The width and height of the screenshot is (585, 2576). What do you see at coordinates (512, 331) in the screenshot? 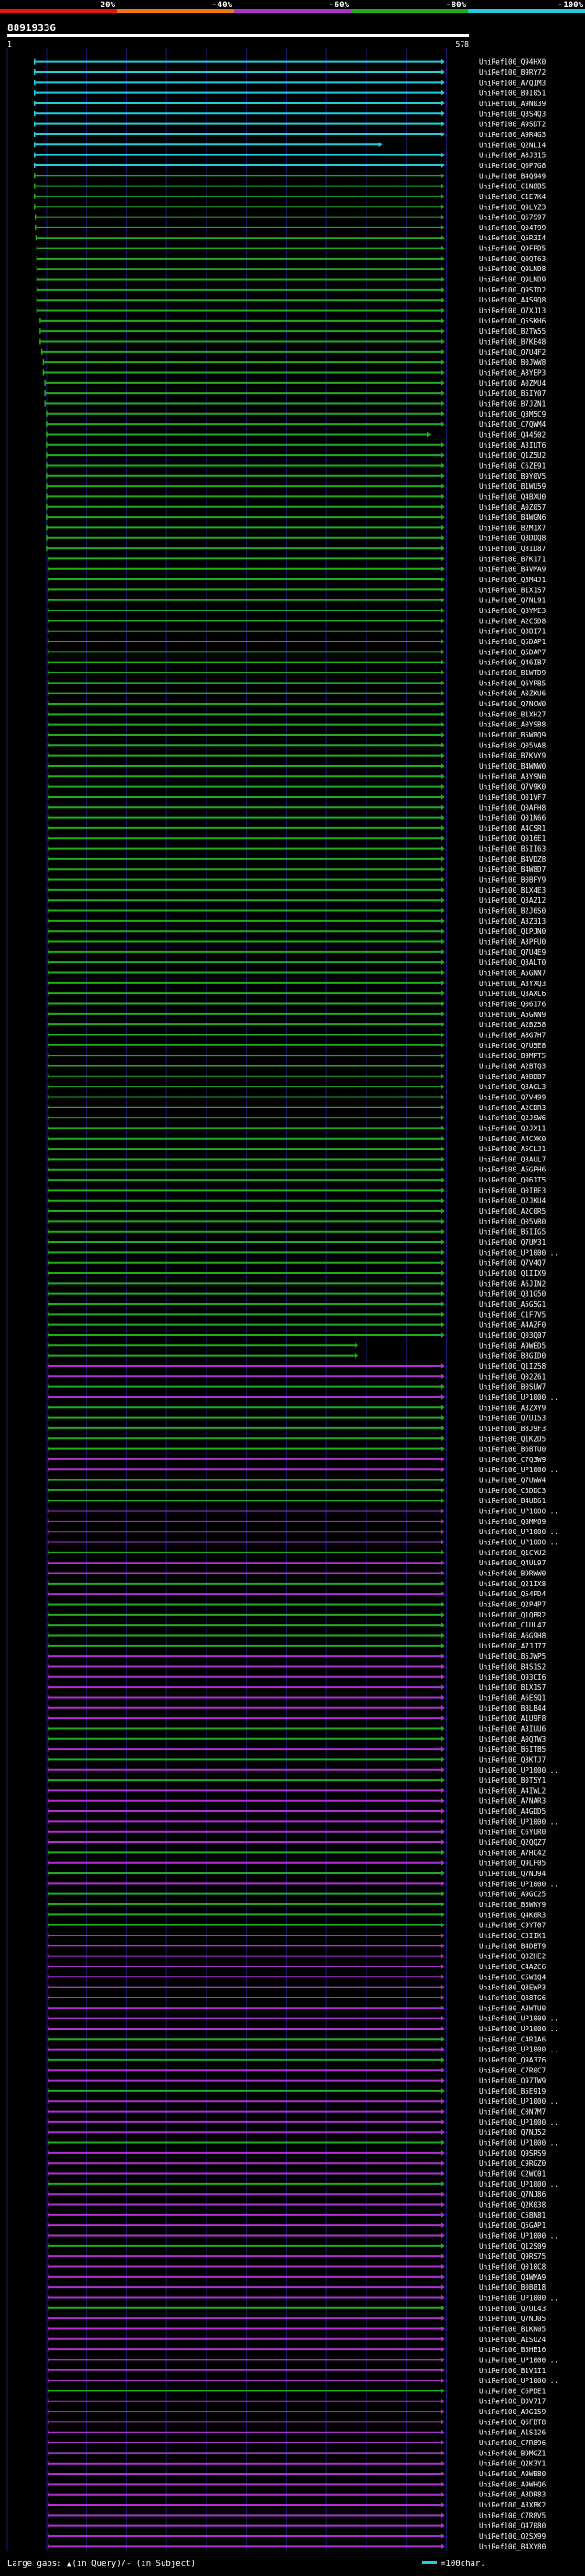
I see `hit-label: UniRef100_B2TW55` at bounding box center [512, 331].